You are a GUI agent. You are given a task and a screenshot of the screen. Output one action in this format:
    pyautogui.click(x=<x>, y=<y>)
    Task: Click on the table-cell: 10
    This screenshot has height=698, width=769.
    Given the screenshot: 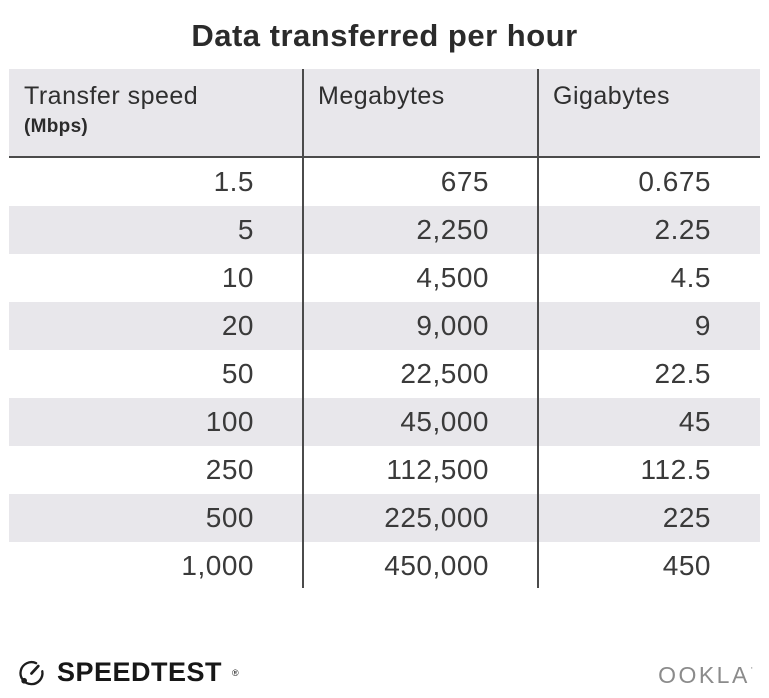 What is the action you would take?
    pyautogui.click(x=237, y=277)
    